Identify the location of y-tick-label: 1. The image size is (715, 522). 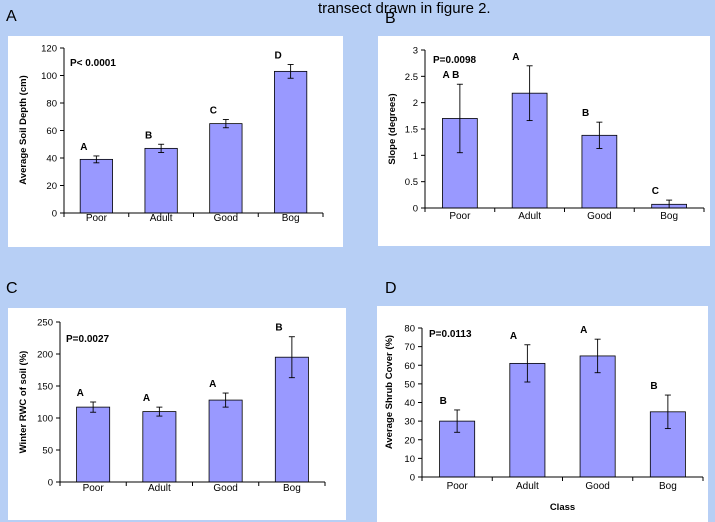
(415, 156).